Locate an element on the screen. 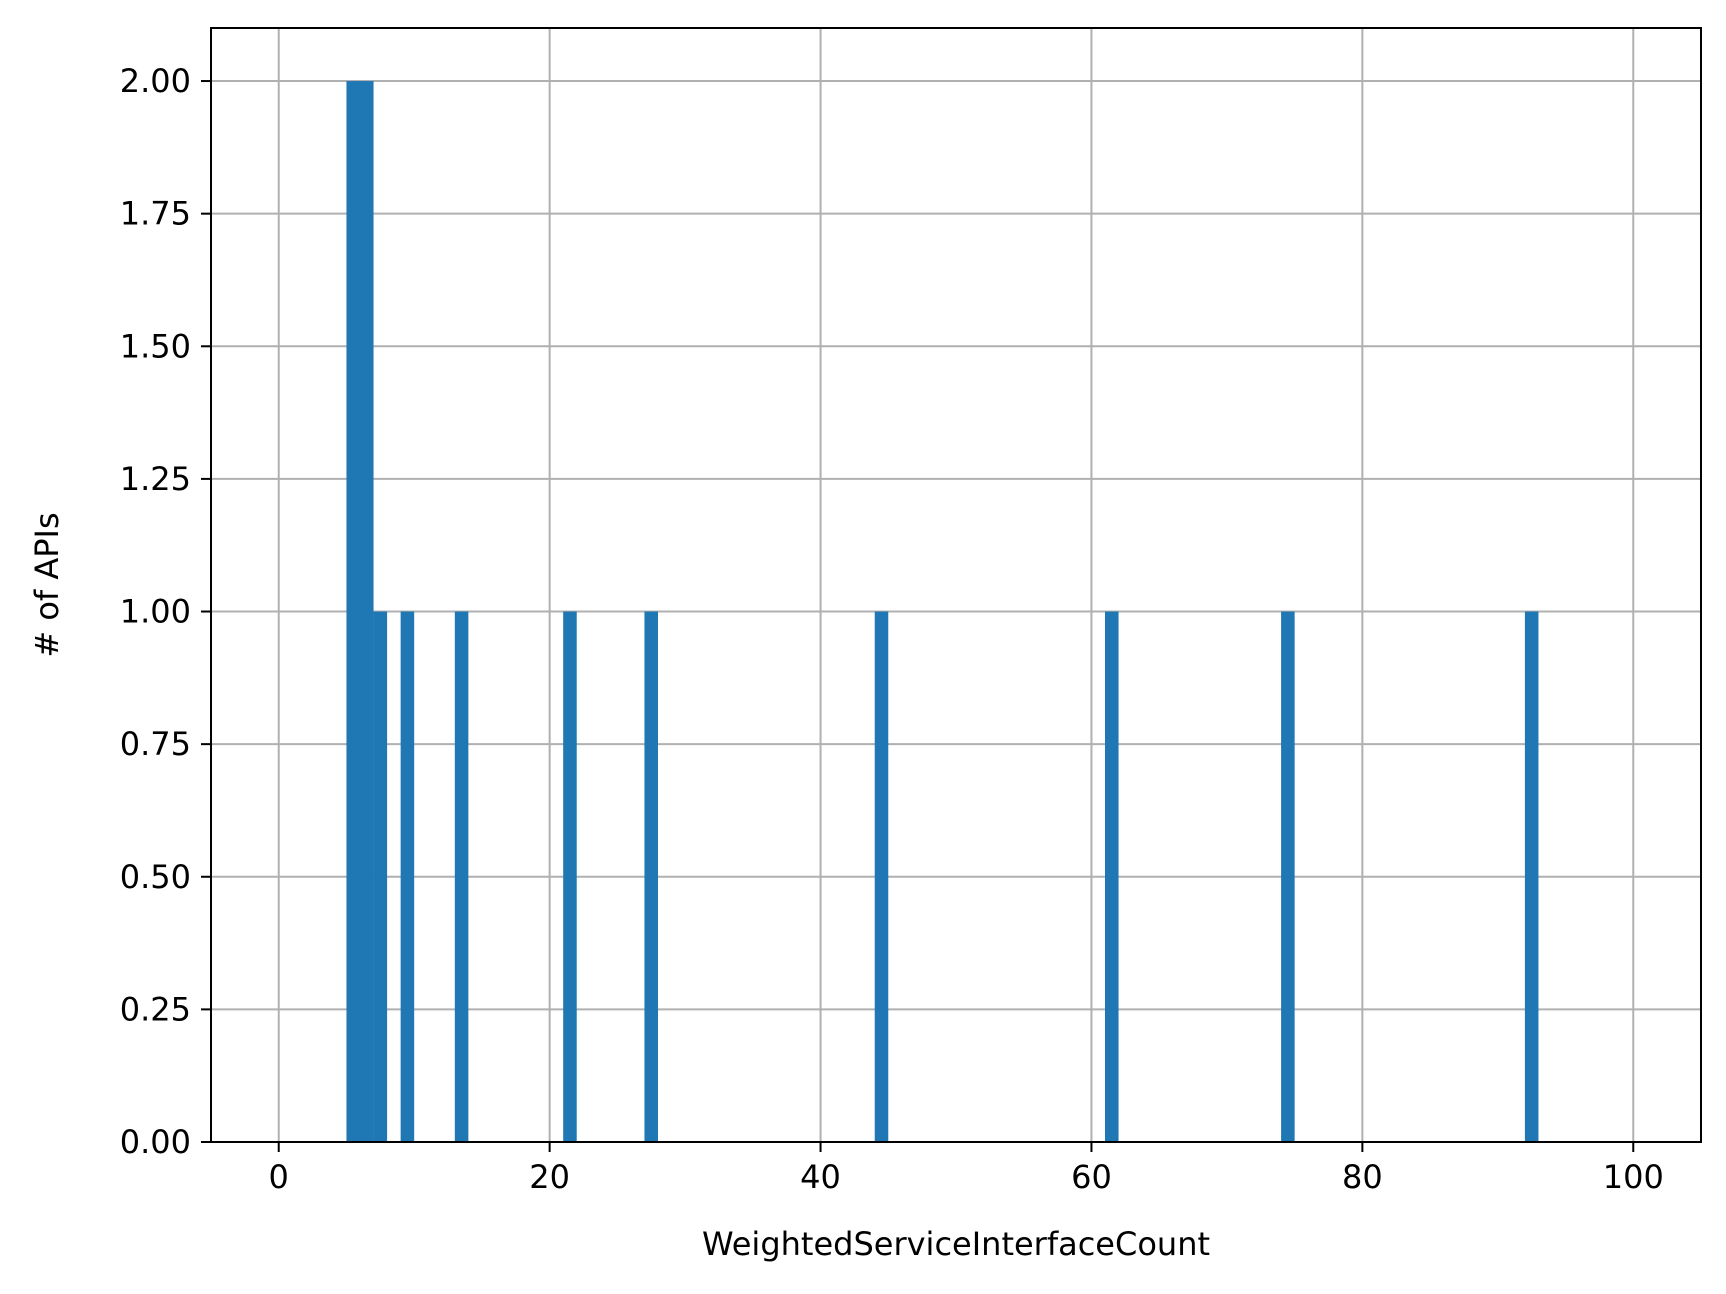  x-axis-title: WeightedServiceInterfaceCount is located at coordinates (956, 1244).